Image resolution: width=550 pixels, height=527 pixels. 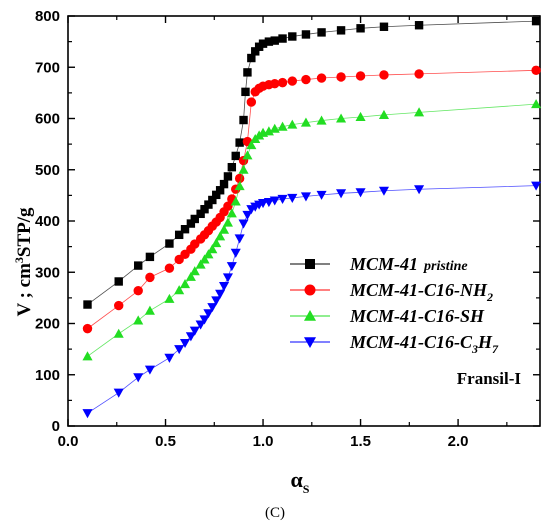 I want to click on y-tick-label: 700, so click(x=47, y=67).